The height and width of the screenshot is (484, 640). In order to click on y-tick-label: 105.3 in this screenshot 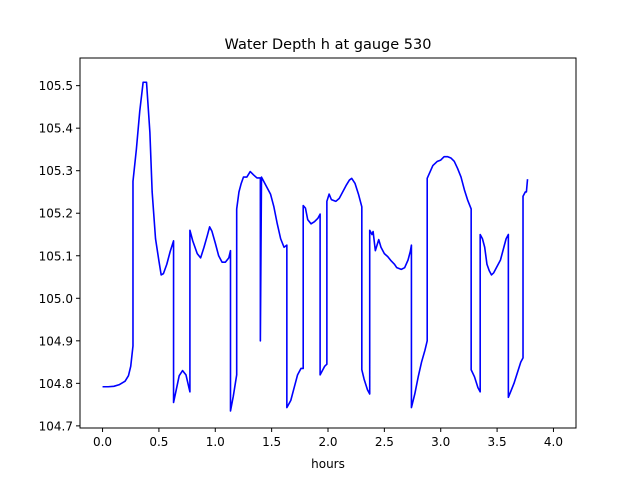, I will do `click(56, 171)`.